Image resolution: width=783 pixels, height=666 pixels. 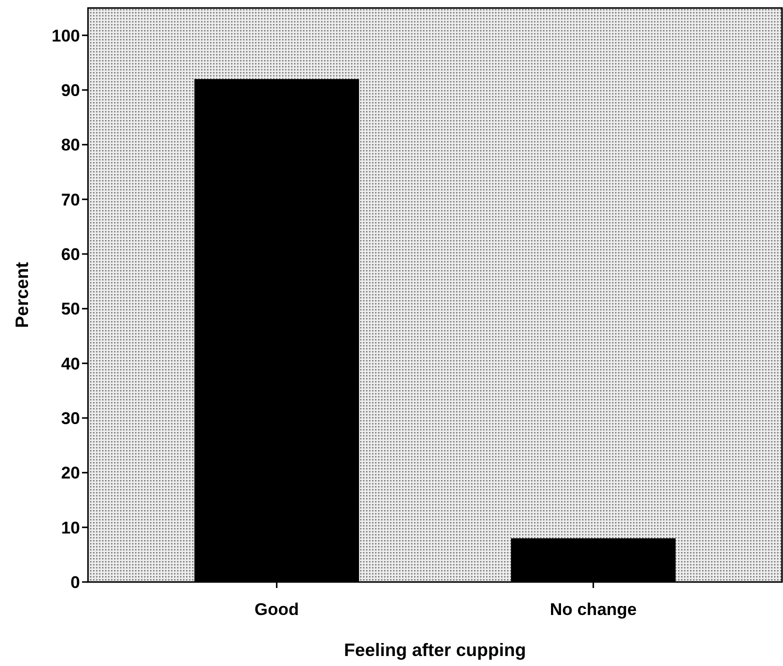 I want to click on y-tick-label: 30, so click(x=70, y=418).